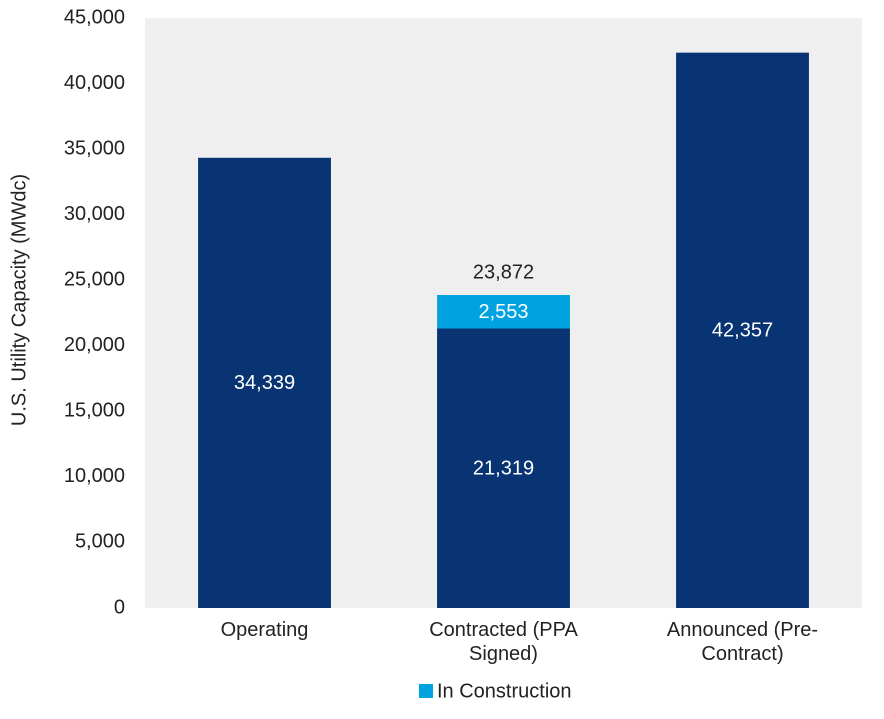  Describe the element at coordinates (503, 272) in the screenshot. I see `total-label: 23,872` at that location.